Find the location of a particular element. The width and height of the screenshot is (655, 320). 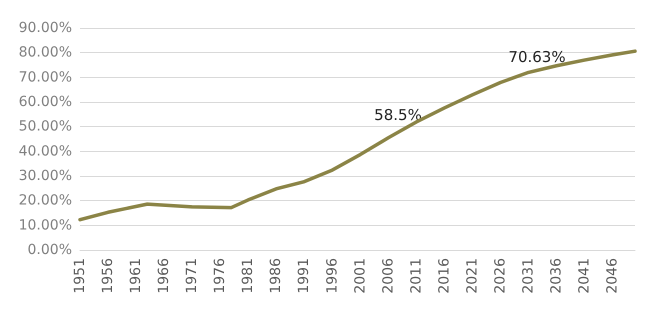

x-tick-label: 2031 is located at coordinates (528, 276).